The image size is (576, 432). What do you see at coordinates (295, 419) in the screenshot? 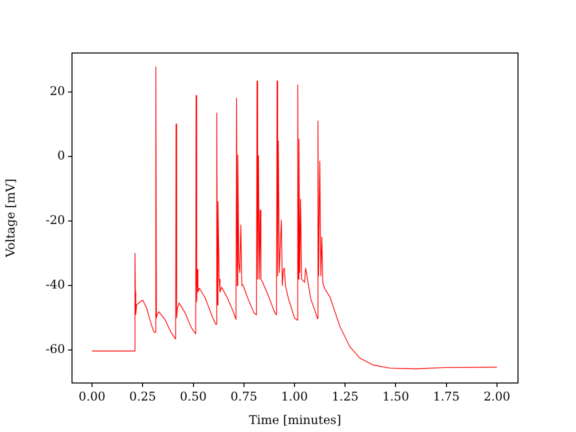
I see `x-axis-title: Time [minutes]` at bounding box center [295, 419].